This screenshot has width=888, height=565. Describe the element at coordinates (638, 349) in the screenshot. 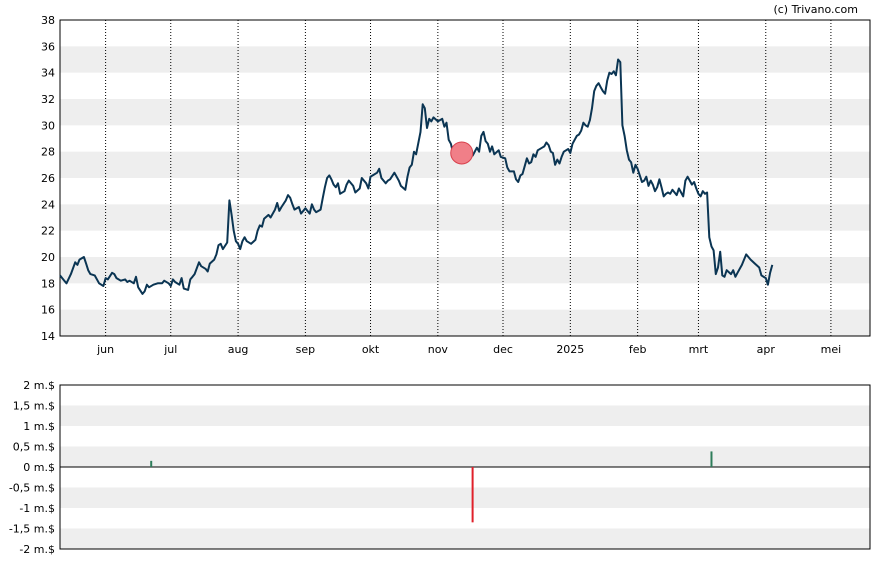

I see `x-tick-label: feb` at that location.